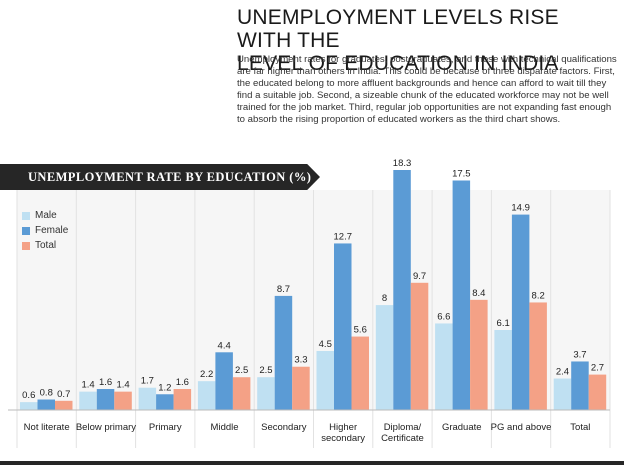 This screenshot has width=624, height=473. What do you see at coordinates (343, 427) in the screenshot?
I see `category-label: Higher` at bounding box center [343, 427].